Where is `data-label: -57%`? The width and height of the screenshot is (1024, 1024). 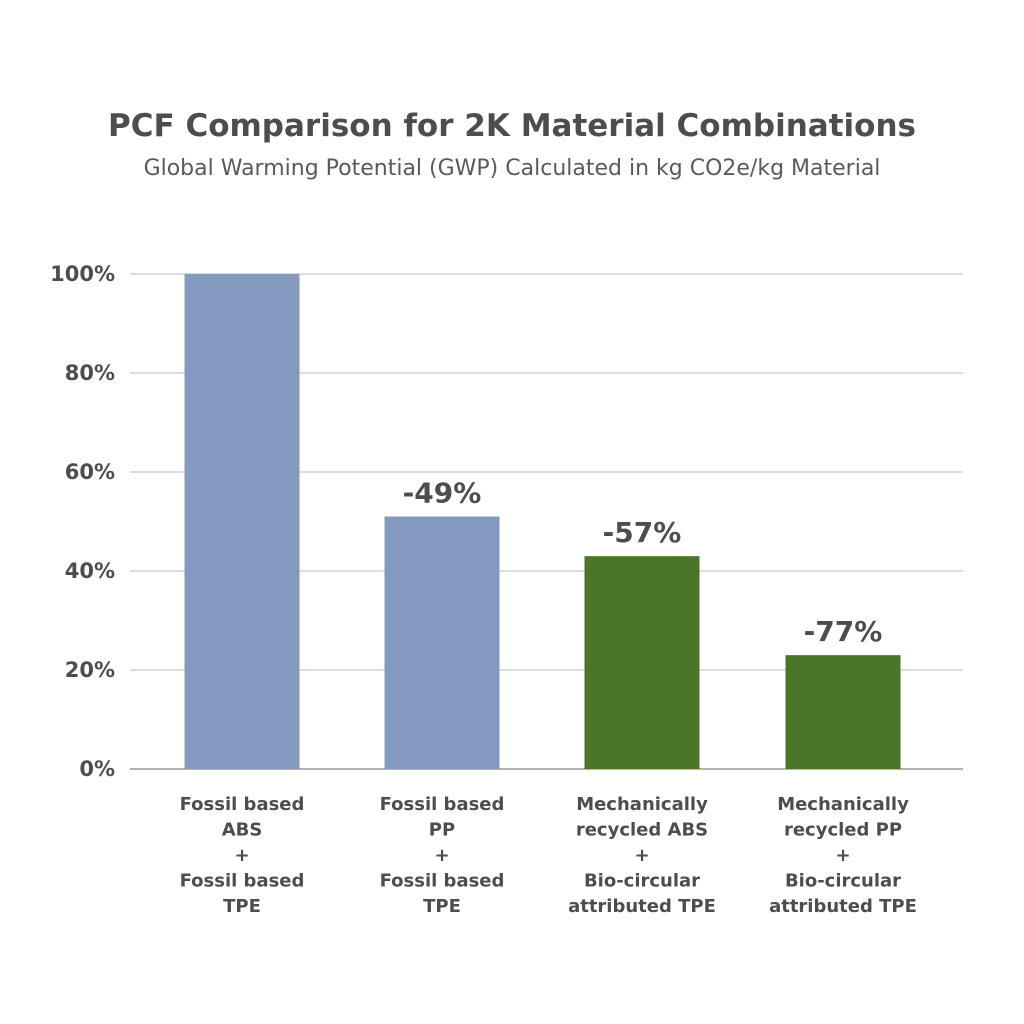
data-label: -57% is located at coordinates (642, 532).